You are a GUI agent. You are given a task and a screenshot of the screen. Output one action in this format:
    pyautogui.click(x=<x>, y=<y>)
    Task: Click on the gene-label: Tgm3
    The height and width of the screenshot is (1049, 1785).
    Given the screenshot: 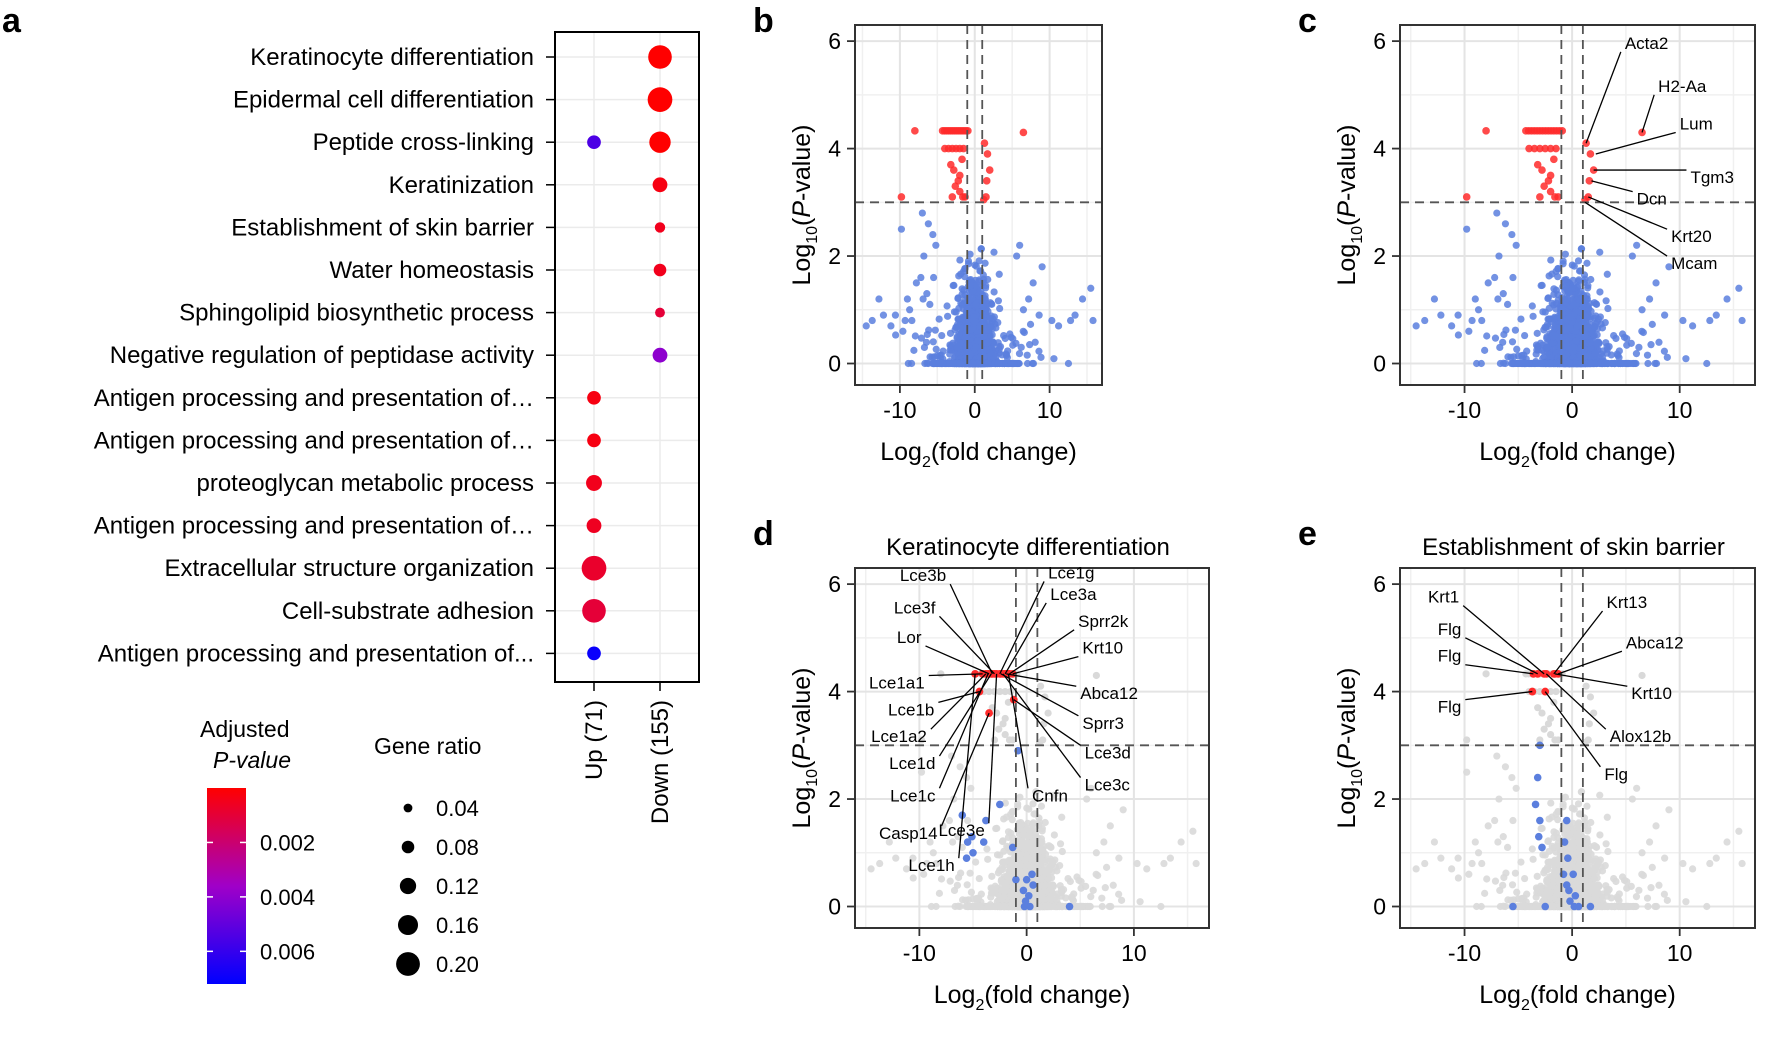 What is the action you would take?
    pyautogui.click(x=1711, y=177)
    